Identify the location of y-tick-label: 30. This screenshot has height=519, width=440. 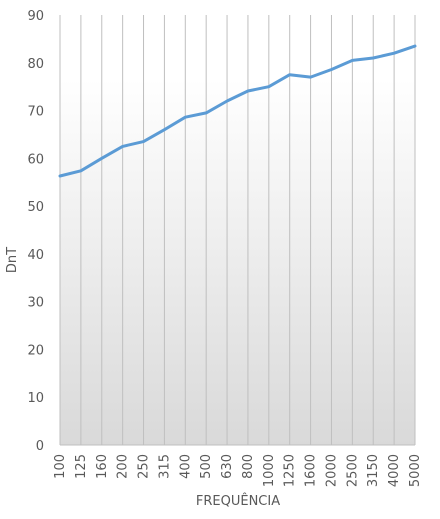
(35, 303).